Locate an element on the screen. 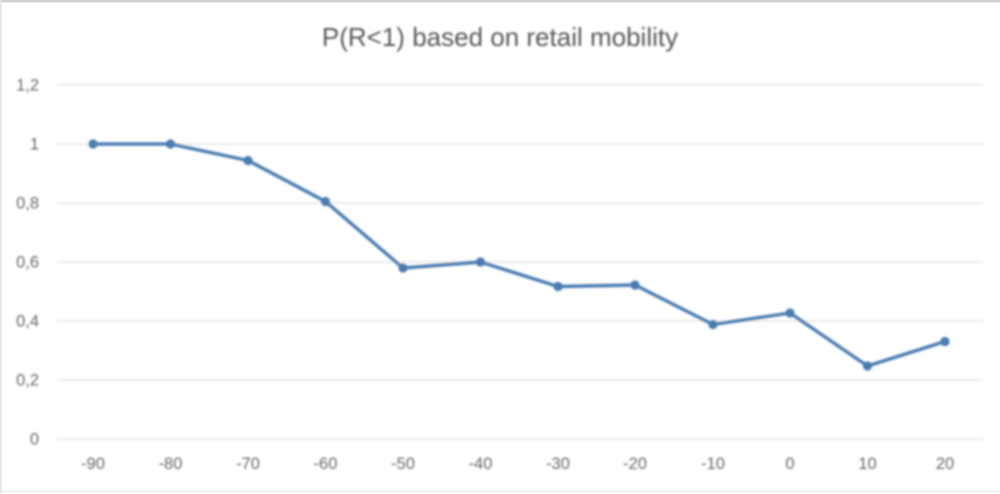 Image resolution: width=1000 pixels, height=494 pixels. svg-text: 10 is located at coordinates (867, 464).